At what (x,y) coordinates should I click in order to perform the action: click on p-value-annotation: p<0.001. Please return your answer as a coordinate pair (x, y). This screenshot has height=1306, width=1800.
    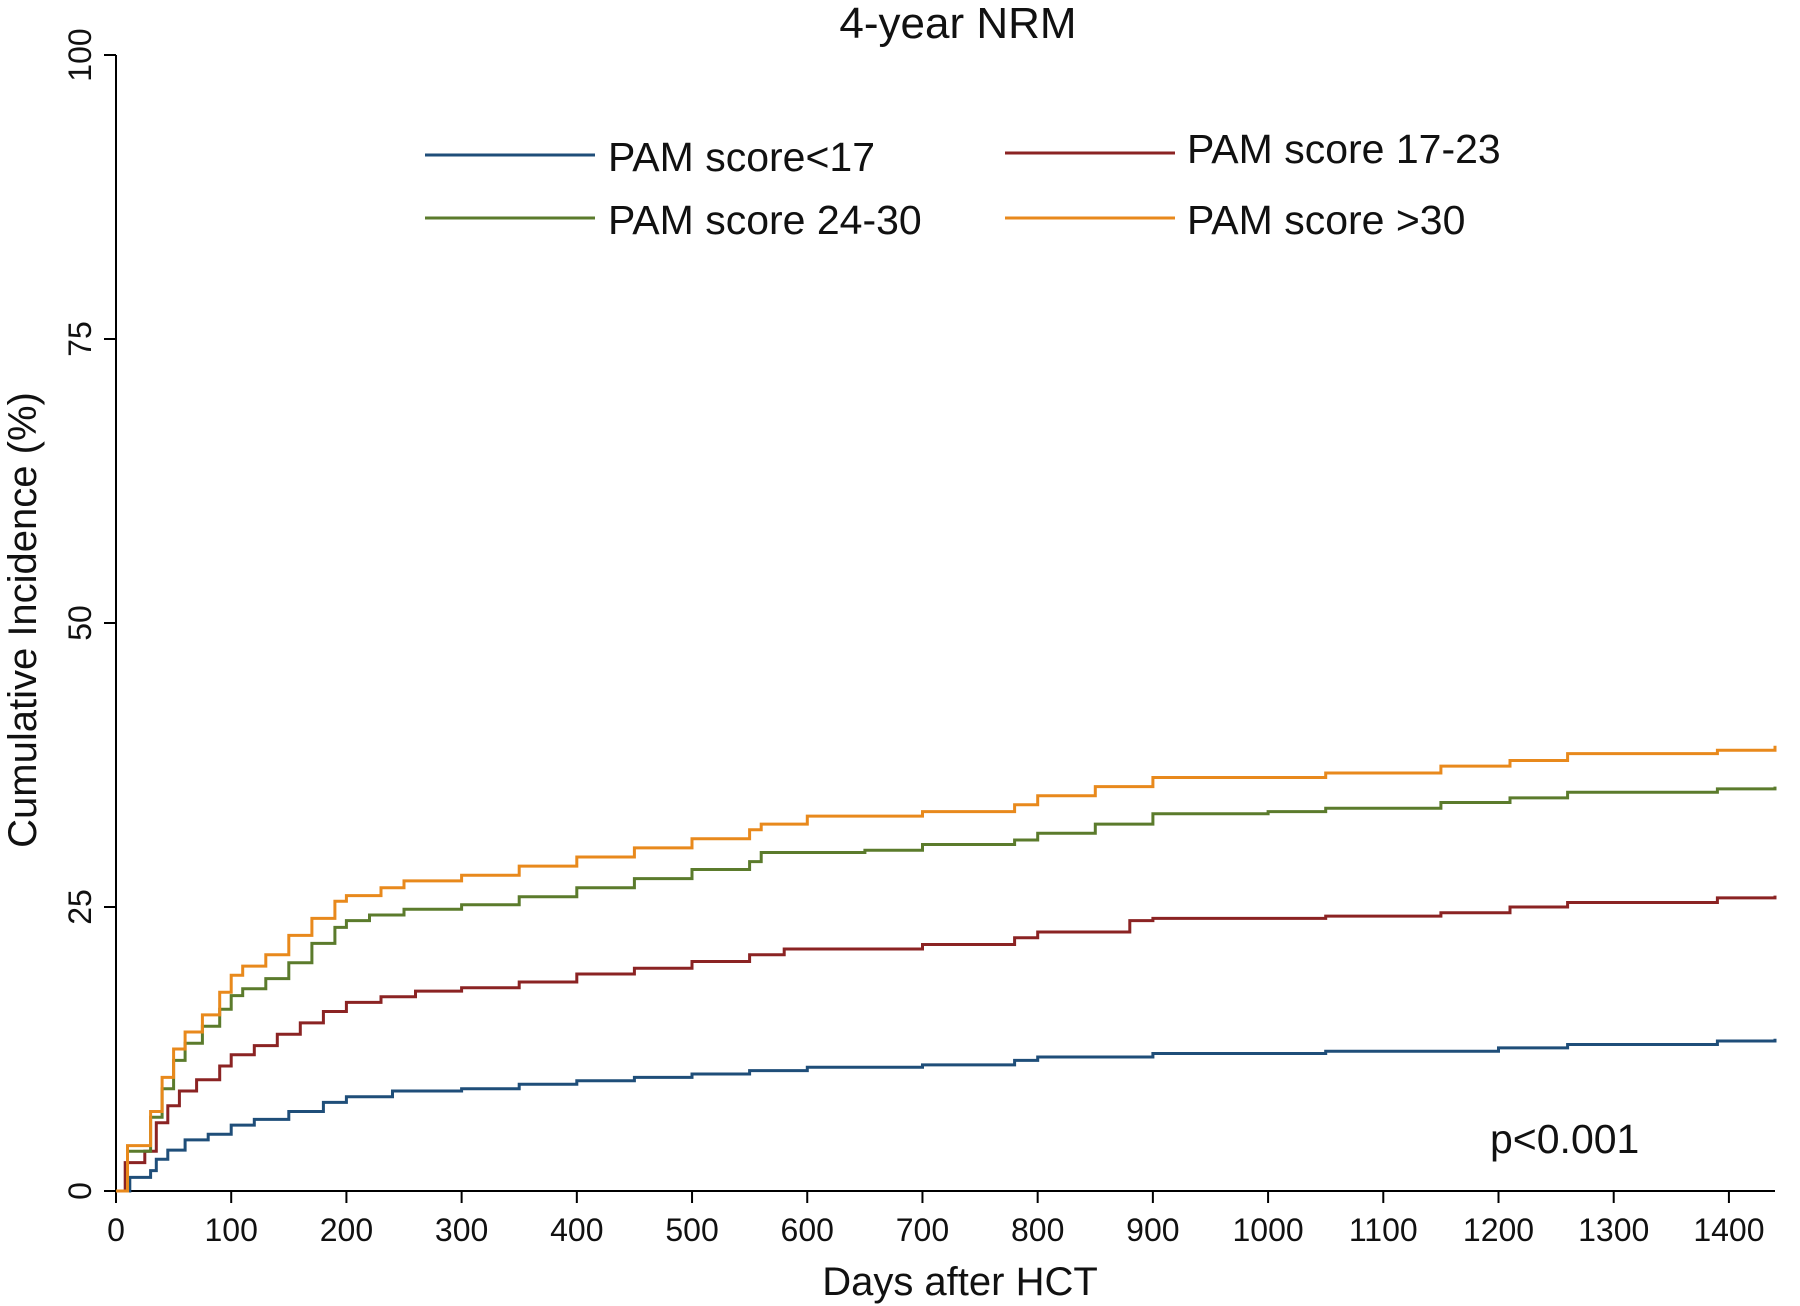
    Looking at the image, I should click on (1564, 1139).